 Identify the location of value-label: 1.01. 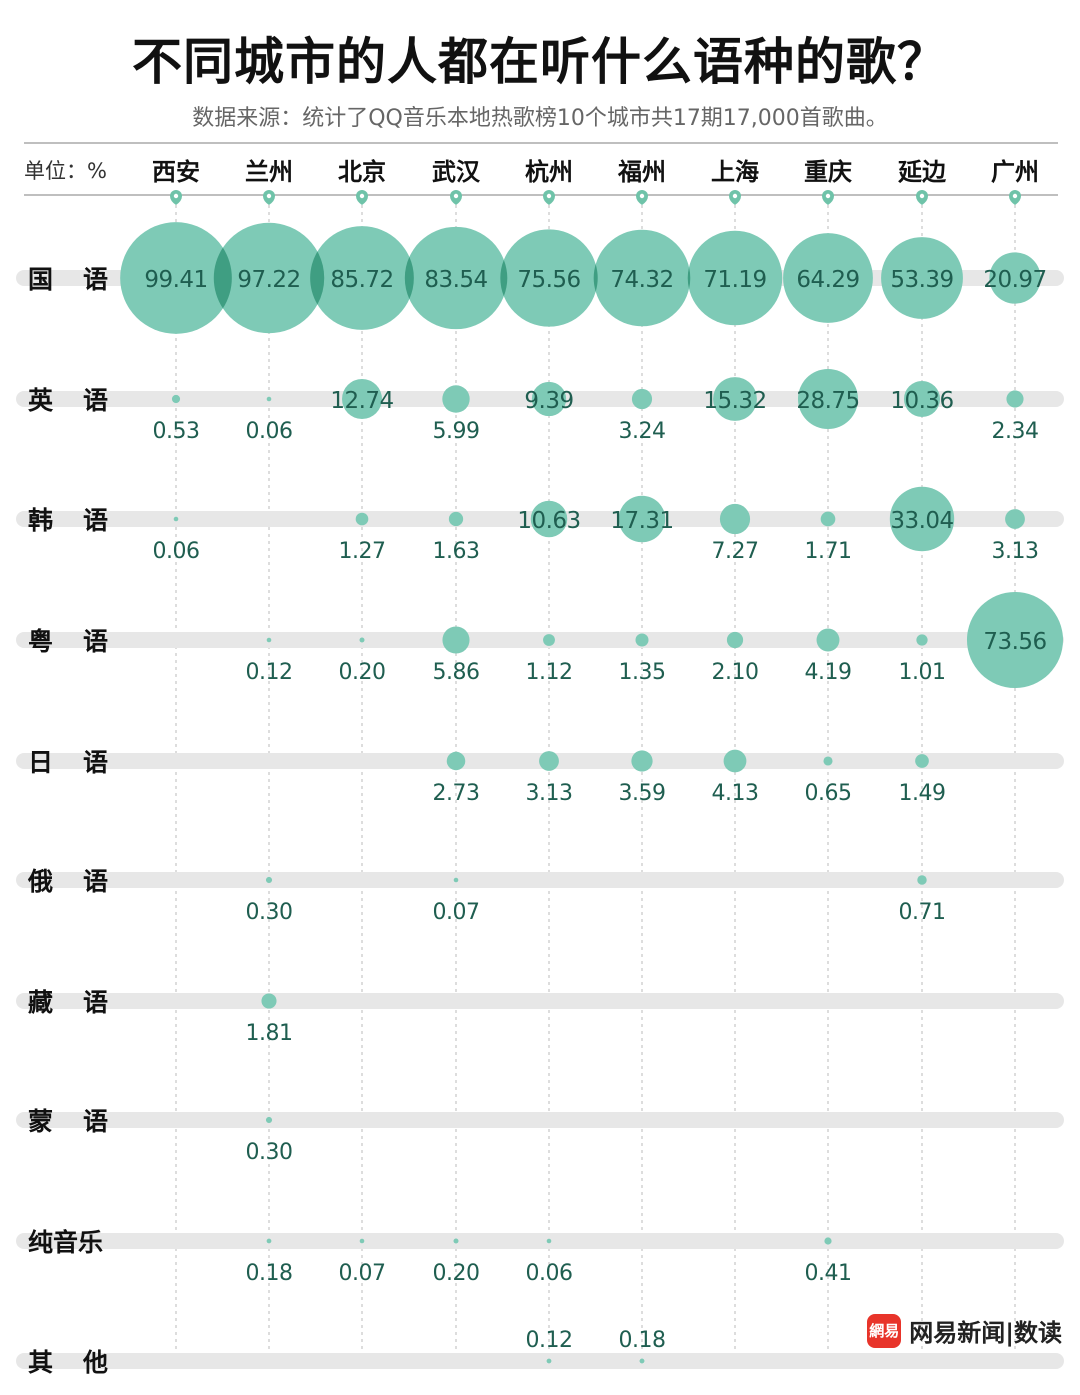
(922, 672).